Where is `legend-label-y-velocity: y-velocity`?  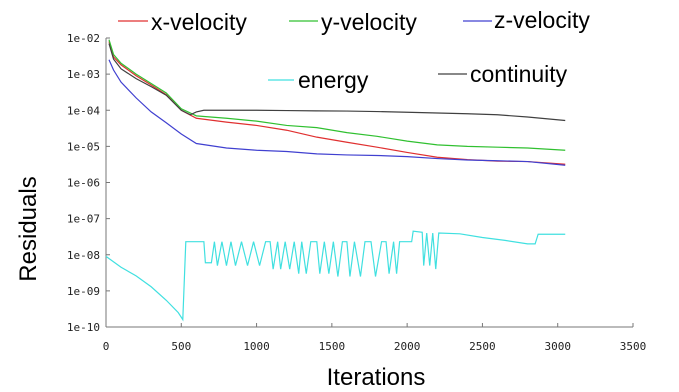
legend-label-y-velocity: y-velocity is located at coordinates (369, 22).